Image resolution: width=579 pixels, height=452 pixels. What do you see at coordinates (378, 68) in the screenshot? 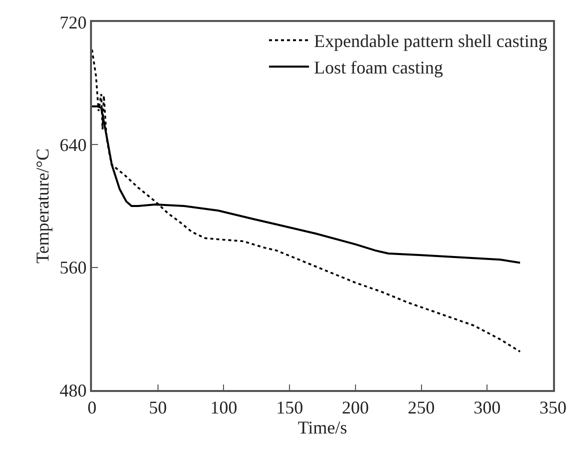
I see `legend-label: Lost foam casting` at bounding box center [378, 68].